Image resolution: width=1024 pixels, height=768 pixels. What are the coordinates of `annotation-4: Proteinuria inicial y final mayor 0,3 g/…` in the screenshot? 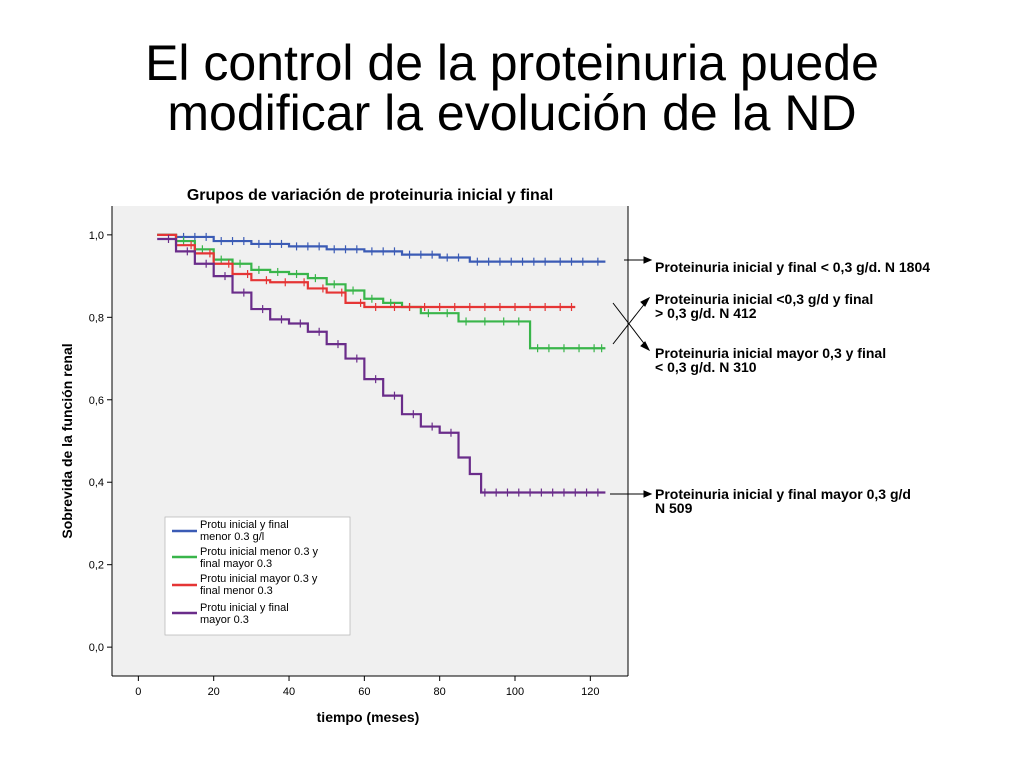 It's located at (783, 501).